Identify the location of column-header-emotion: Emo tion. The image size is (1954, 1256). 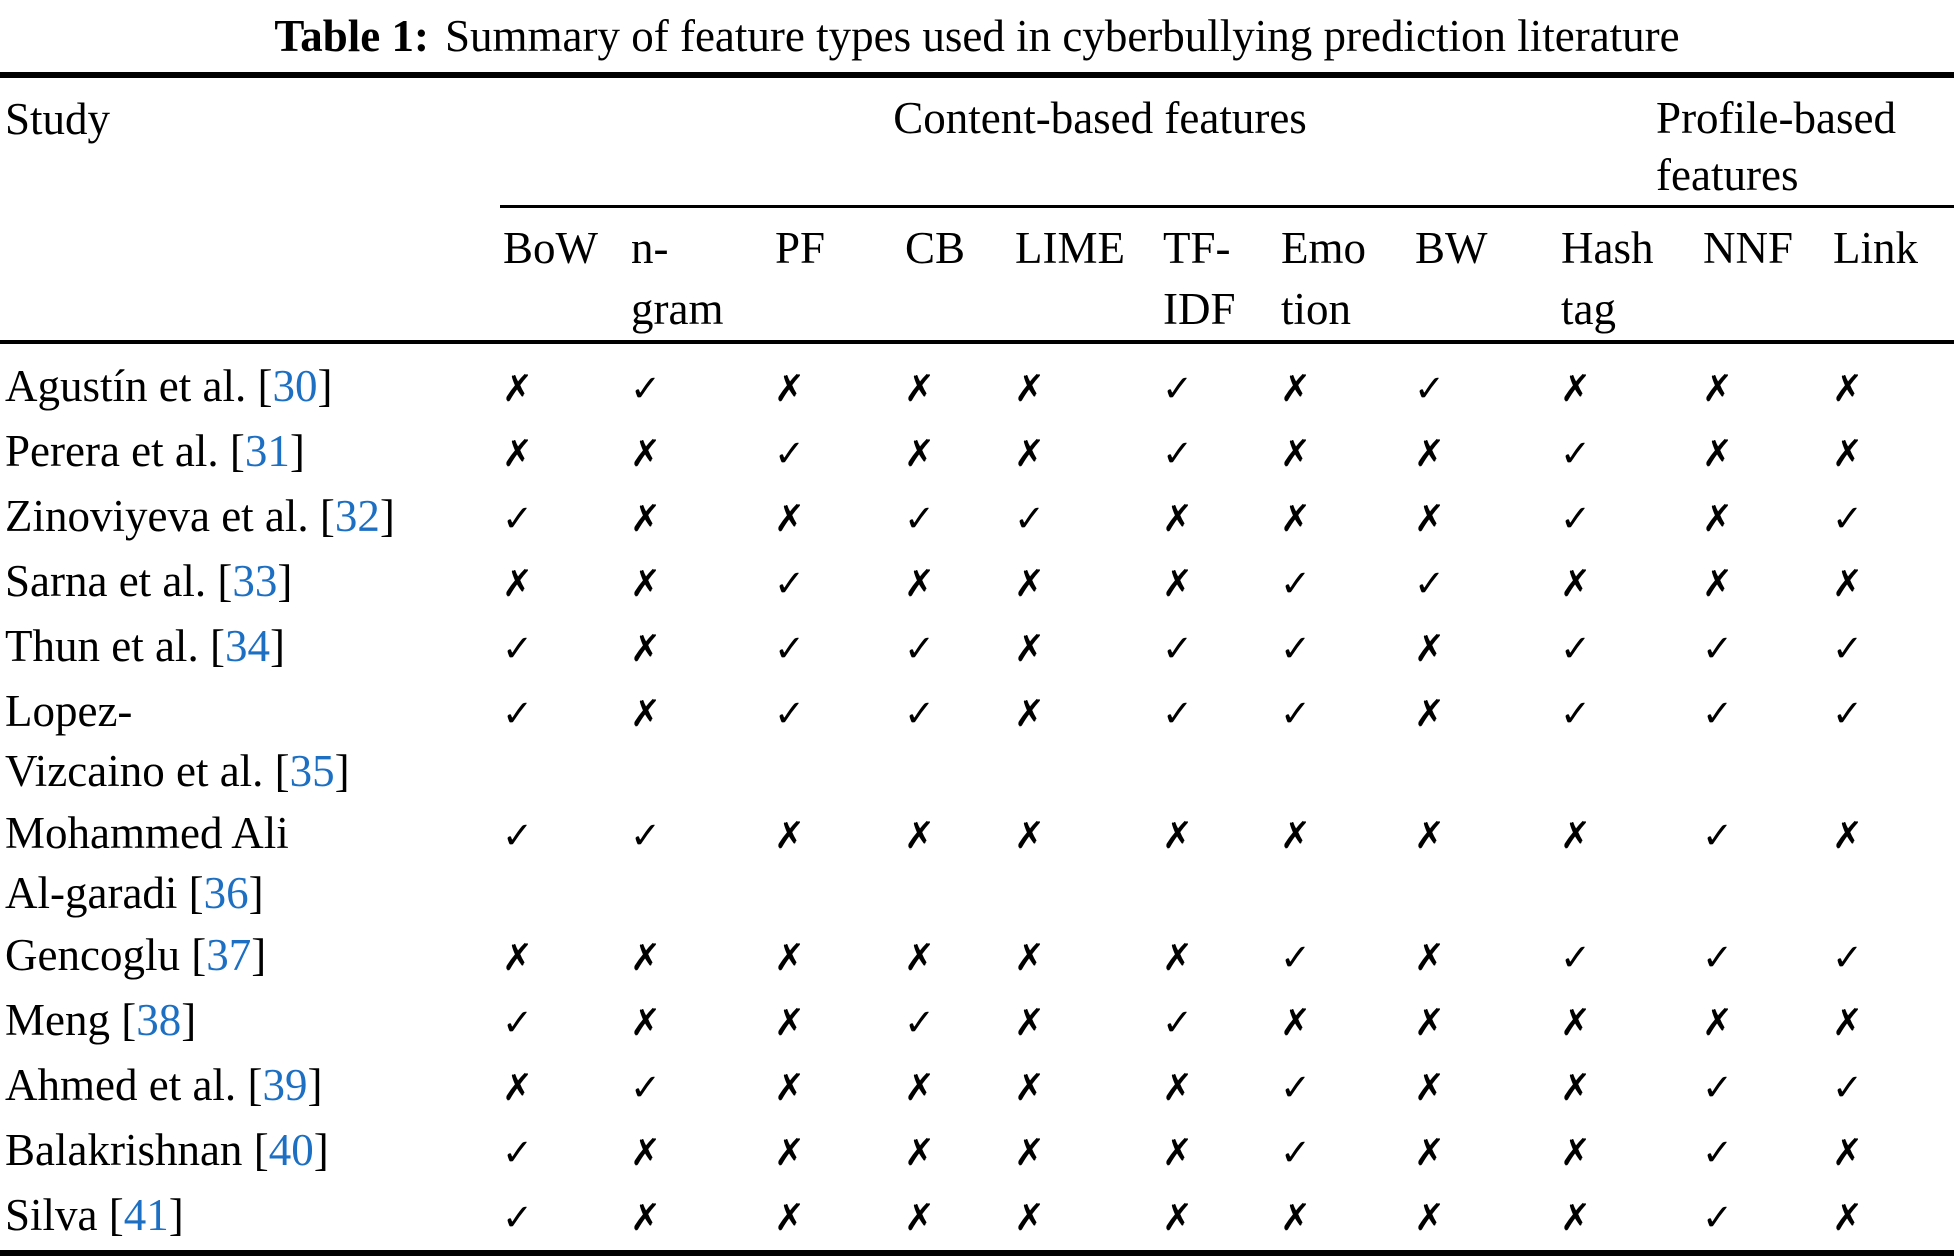
(1345, 275).